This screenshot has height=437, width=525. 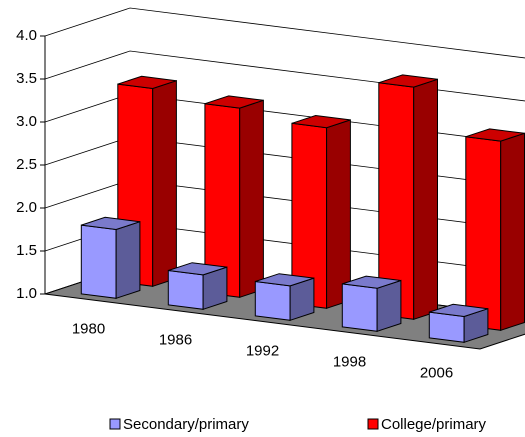 I want to click on y-tick-label: 1.5, so click(x=26, y=250).